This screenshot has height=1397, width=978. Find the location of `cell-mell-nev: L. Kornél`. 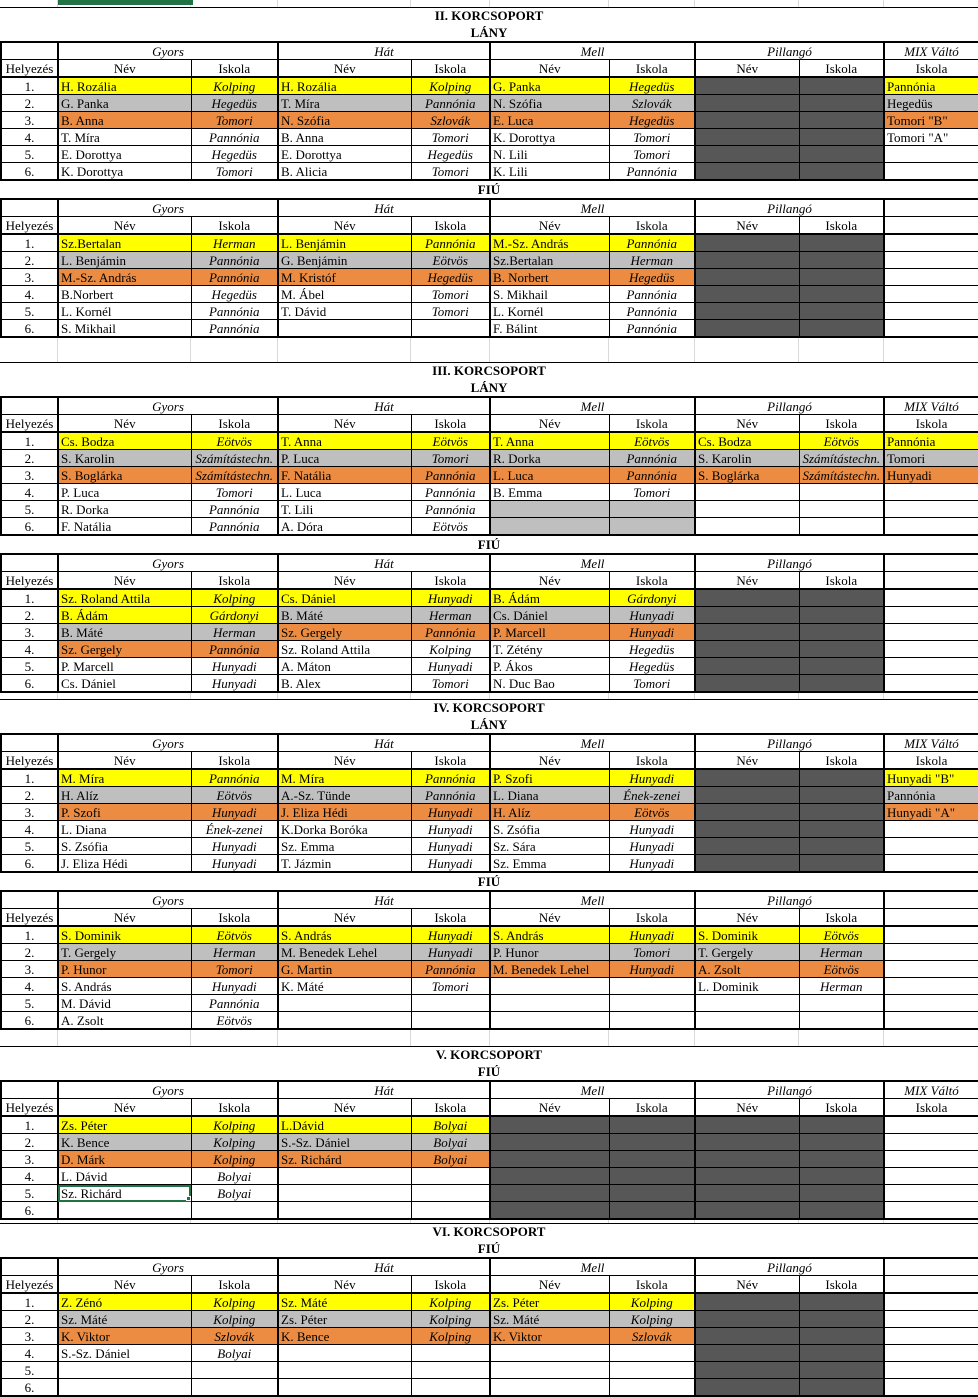

cell-mell-nev: L. Kornél is located at coordinates (549, 311).